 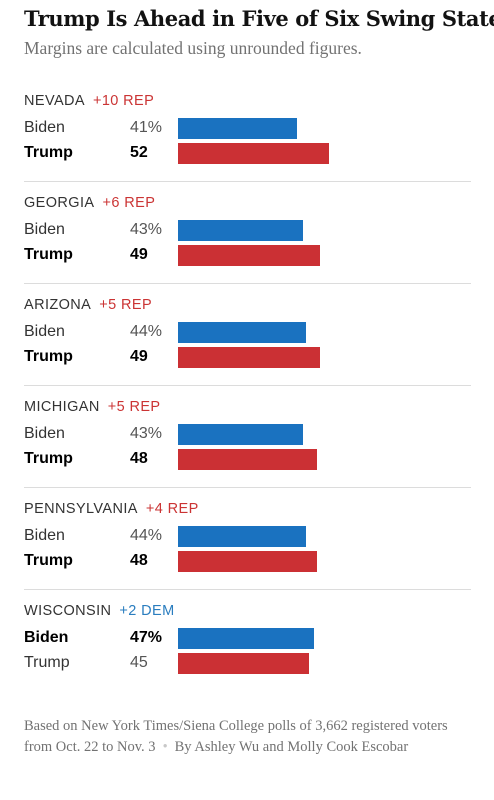 What do you see at coordinates (146, 127) in the screenshot?
I see `data-label: 41%` at bounding box center [146, 127].